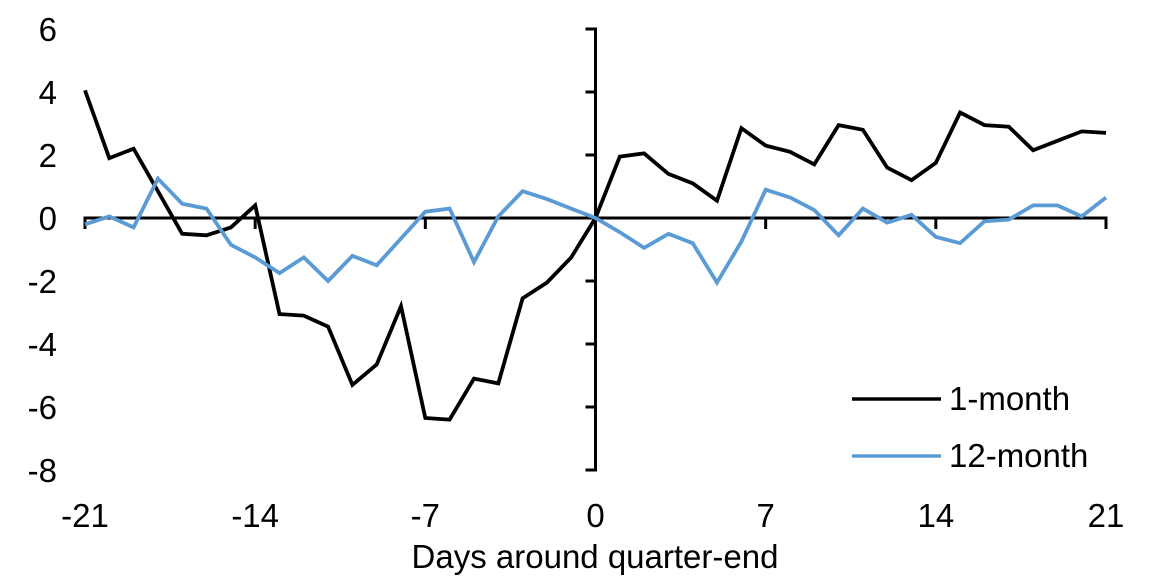 This screenshot has height=584, width=1152. Describe the element at coordinates (1106, 515) in the screenshot. I see `x-tick-label: 21` at that location.